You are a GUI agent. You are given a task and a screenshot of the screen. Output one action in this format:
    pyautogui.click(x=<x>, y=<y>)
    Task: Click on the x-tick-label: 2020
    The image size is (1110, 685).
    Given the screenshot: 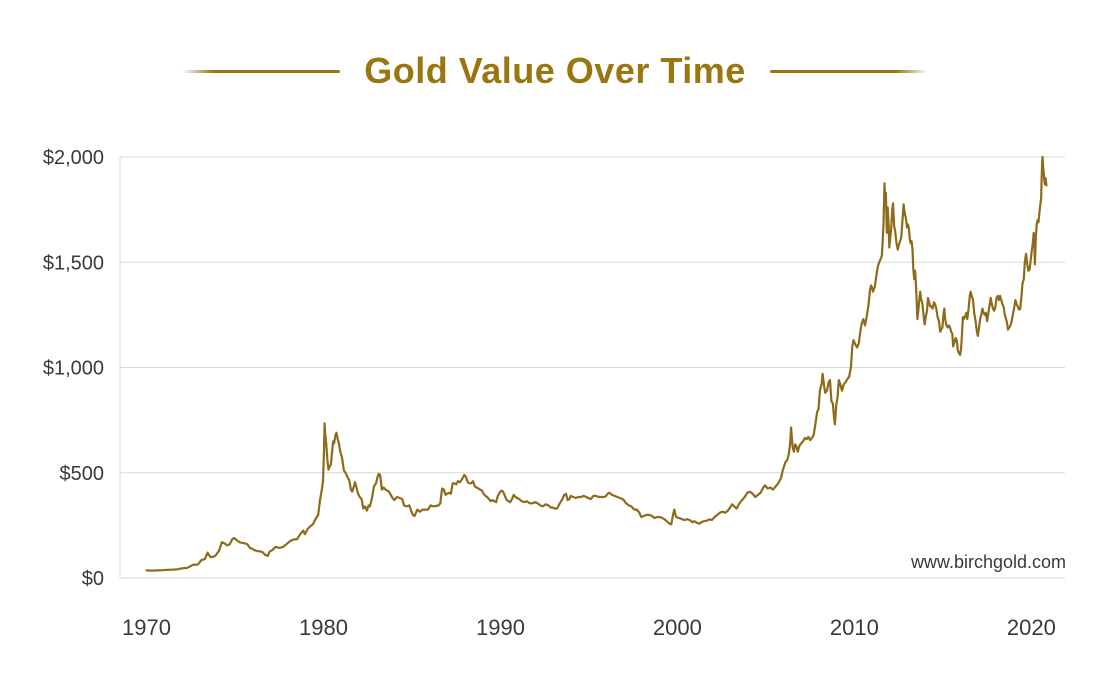 What is the action you would take?
    pyautogui.click(x=1031, y=627)
    